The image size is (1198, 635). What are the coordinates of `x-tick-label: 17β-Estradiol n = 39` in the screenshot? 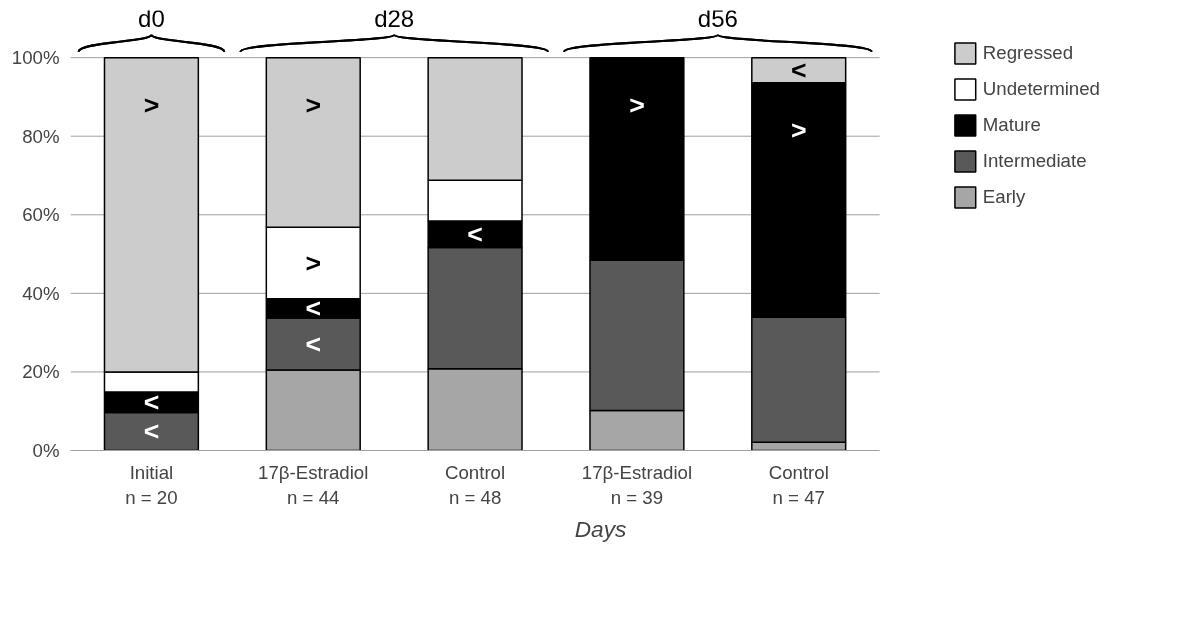 It's located at (637, 484).